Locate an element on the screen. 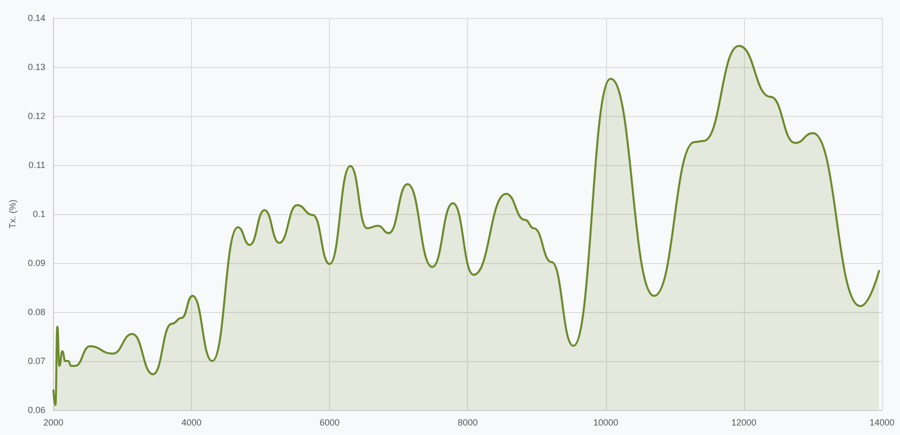  y-tick-label: 0.09 is located at coordinates (37, 263).